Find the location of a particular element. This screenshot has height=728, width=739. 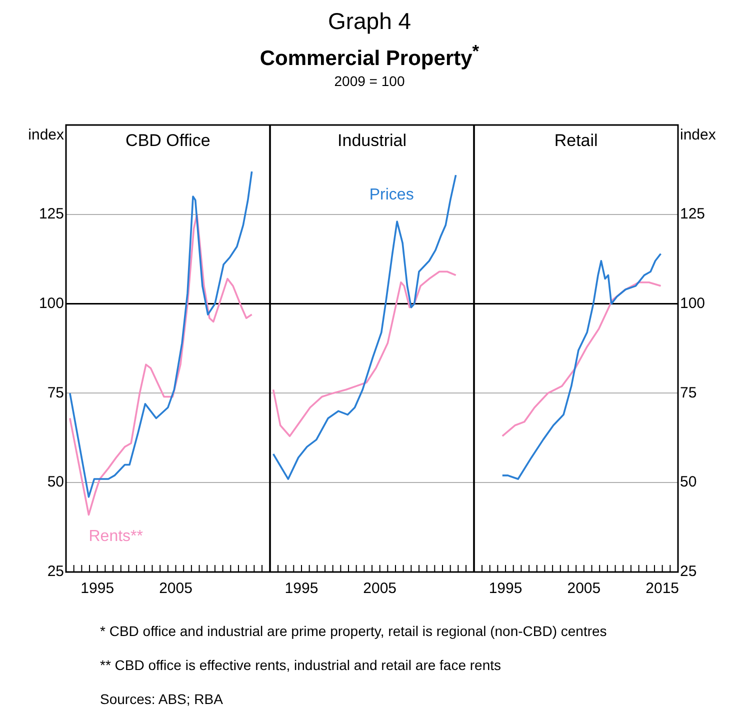

series-label: Rents** is located at coordinates (115, 537).